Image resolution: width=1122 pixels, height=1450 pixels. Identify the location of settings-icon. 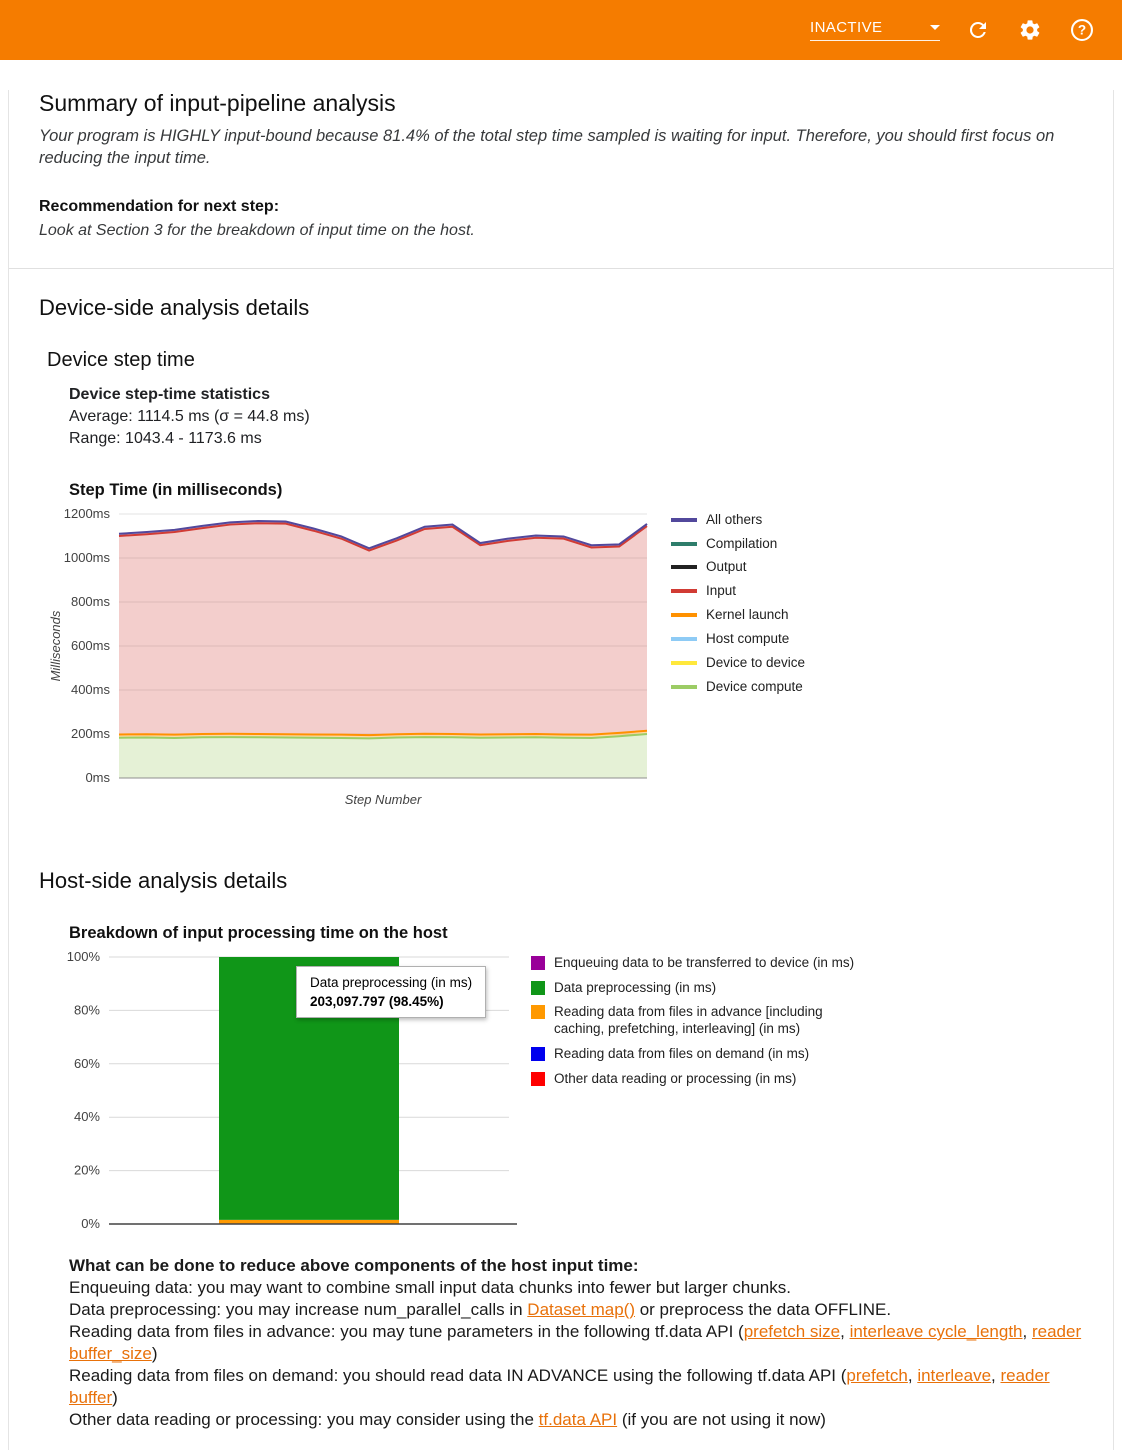
(1030, 30).